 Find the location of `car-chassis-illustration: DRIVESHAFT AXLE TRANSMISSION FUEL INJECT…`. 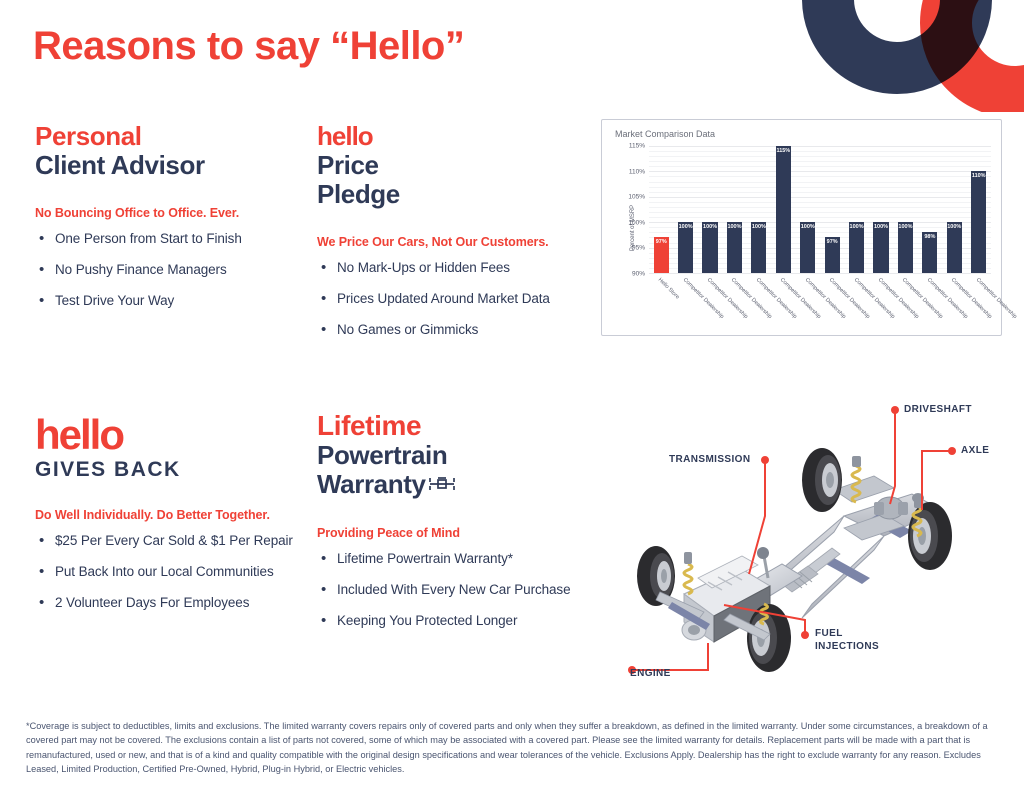

car-chassis-illustration: DRIVESHAFT AXLE TRANSMISSION FUEL INJECT… is located at coordinates (818, 544).